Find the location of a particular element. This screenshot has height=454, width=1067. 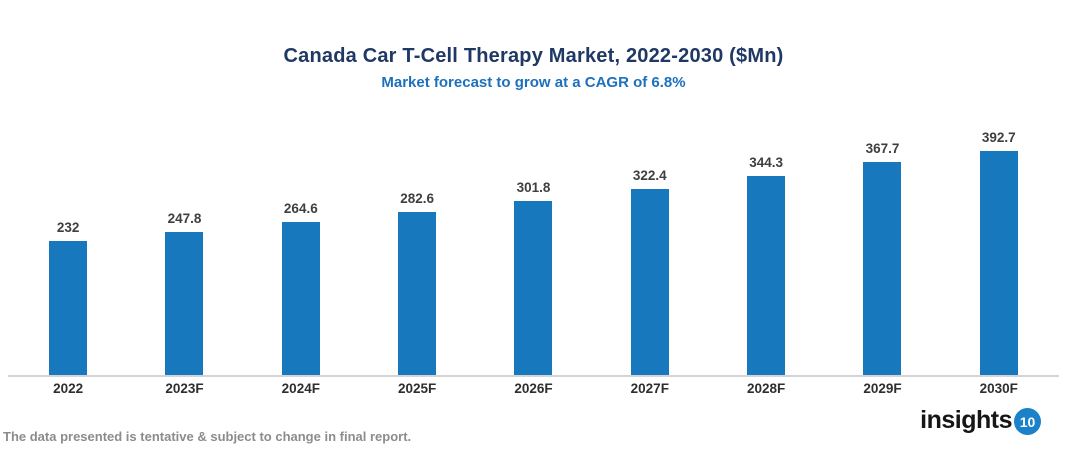

bar-value-label: 322.4 is located at coordinates (649, 175).